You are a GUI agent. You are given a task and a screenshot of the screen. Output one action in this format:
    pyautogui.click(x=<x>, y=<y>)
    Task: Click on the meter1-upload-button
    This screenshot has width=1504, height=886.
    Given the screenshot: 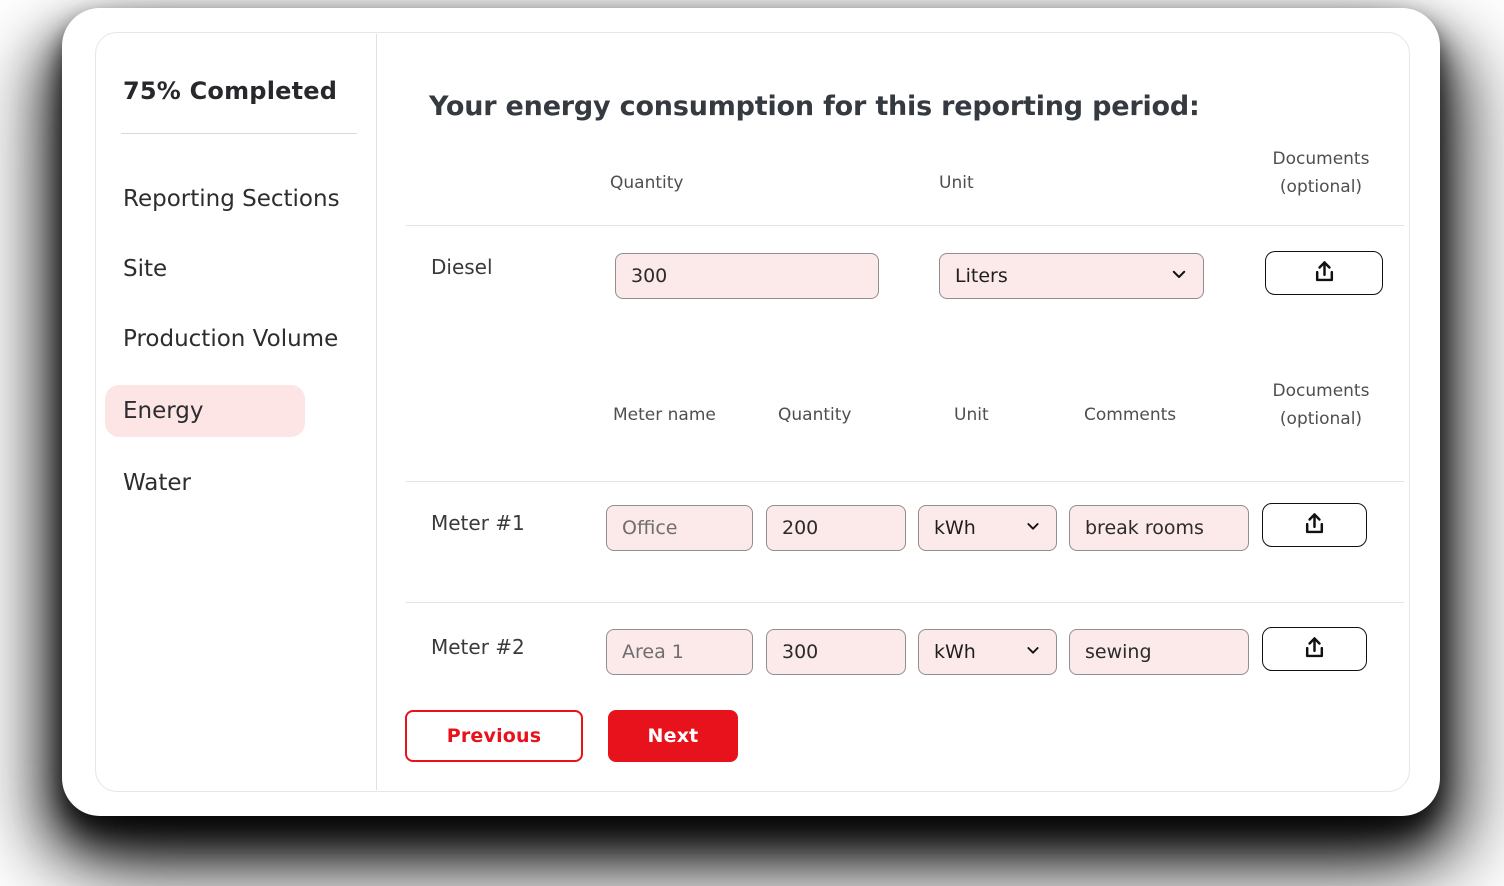 What is the action you would take?
    pyautogui.click(x=1314, y=525)
    